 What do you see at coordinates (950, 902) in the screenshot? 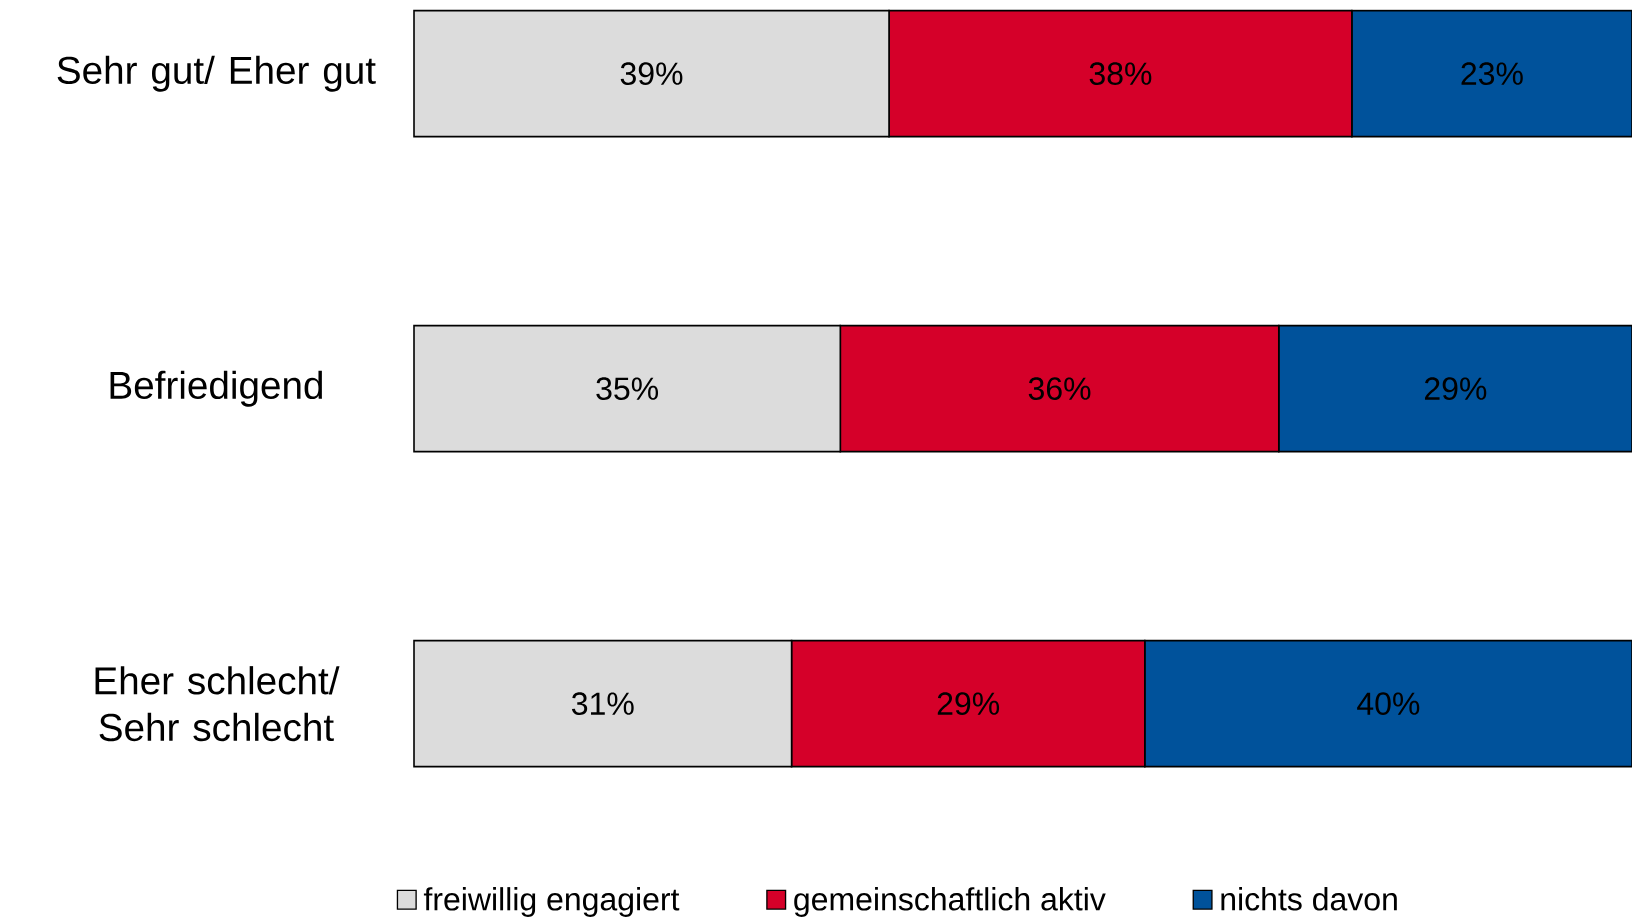
I see `legend-label: gemeinschaftlich aktiv` at bounding box center [950, 902].